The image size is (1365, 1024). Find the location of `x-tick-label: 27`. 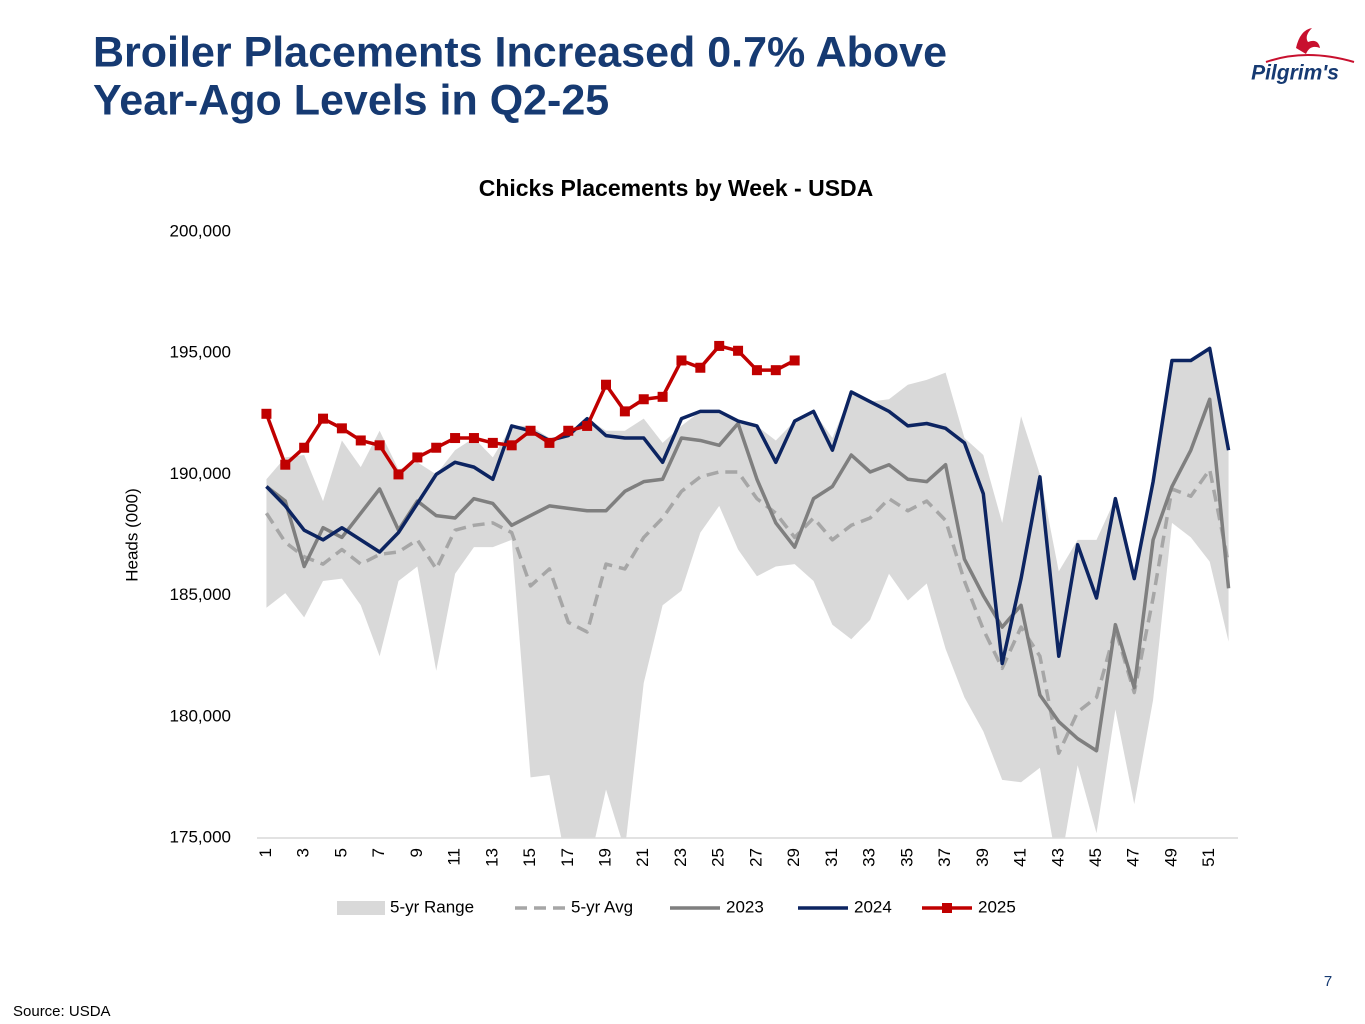

x-tick-label: 27 is located at coordinates (755, 857).